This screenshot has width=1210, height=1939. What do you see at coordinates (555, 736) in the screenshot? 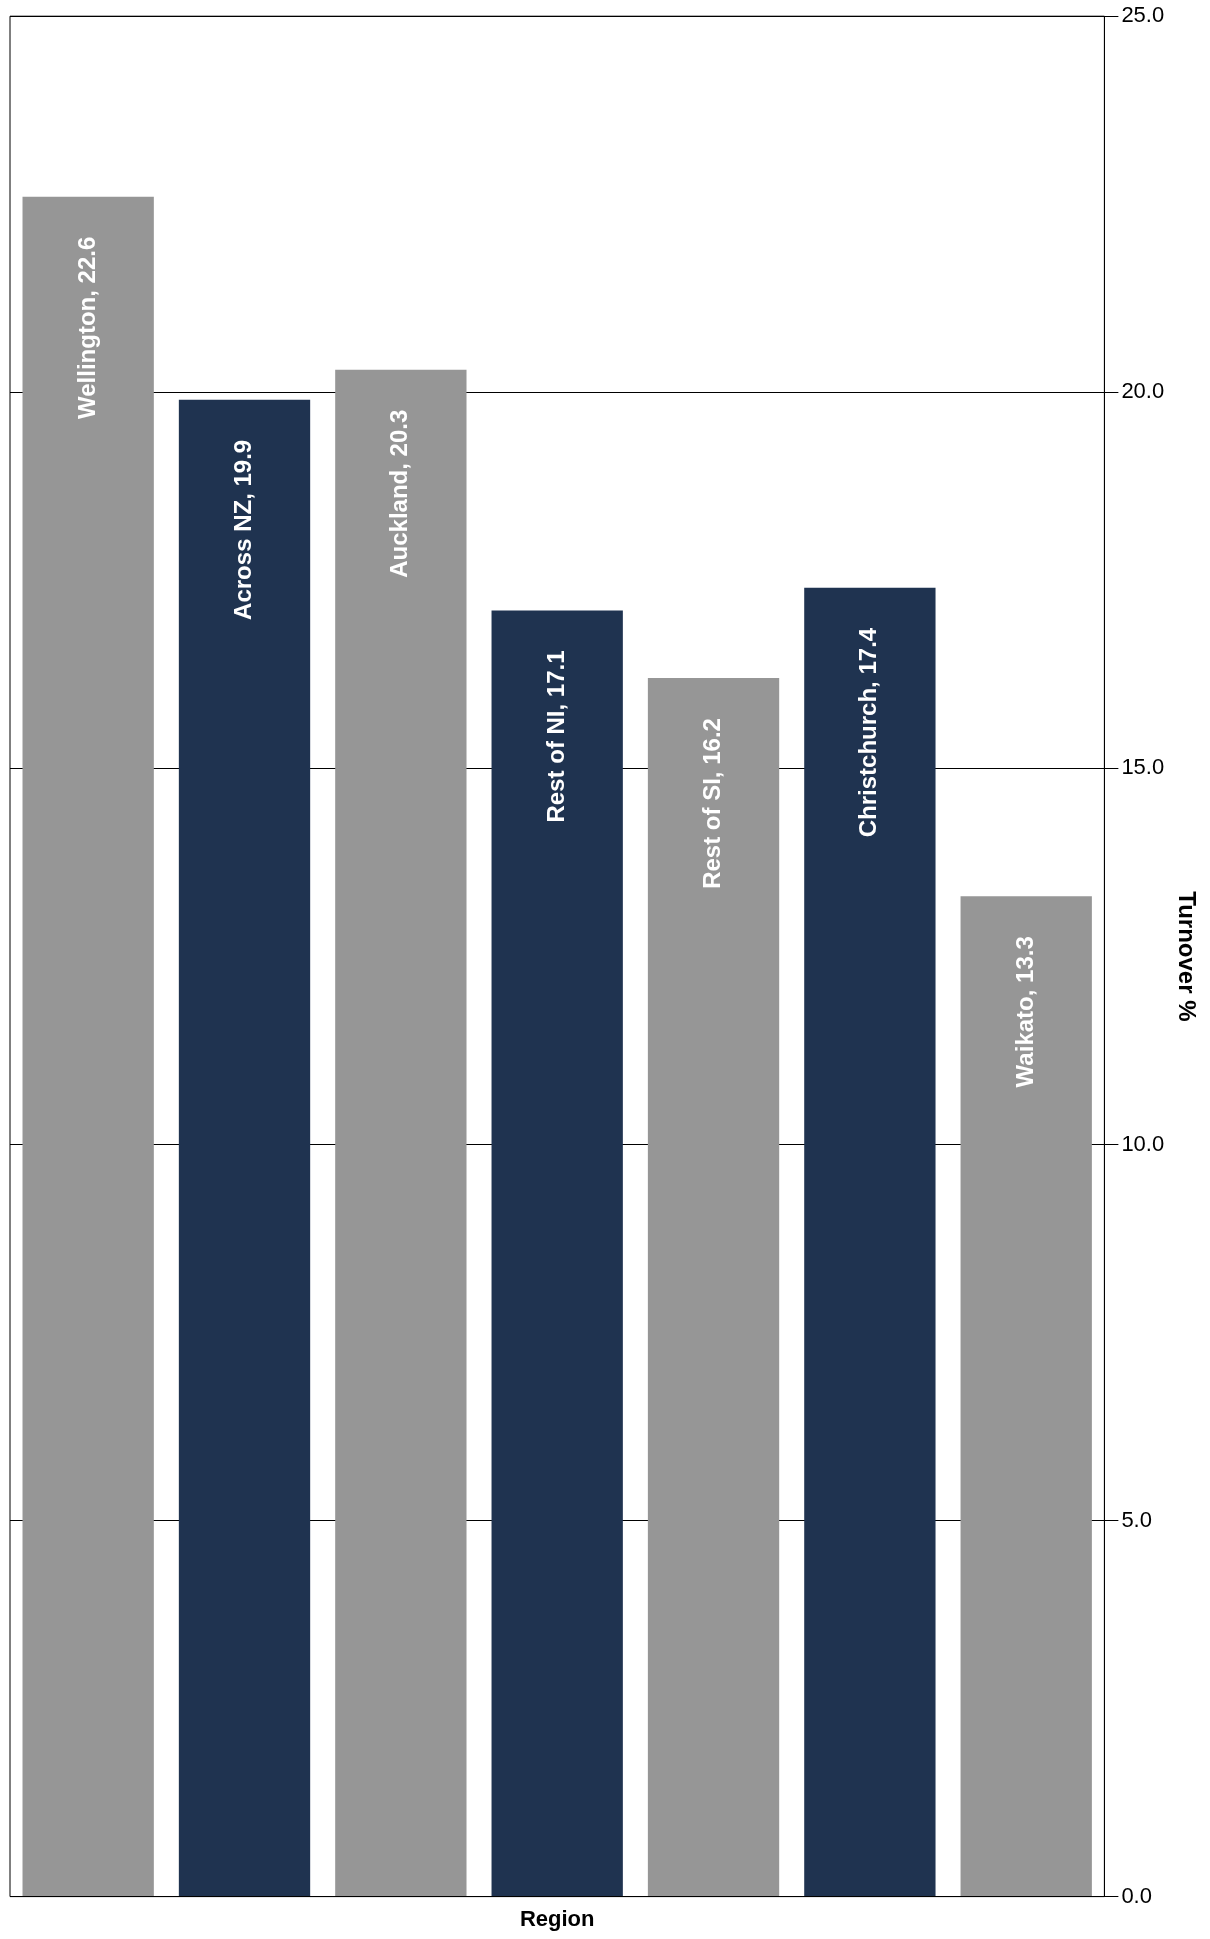
I see `data-label: Rest of NI, 17.1` at bounding box center [555, 736].